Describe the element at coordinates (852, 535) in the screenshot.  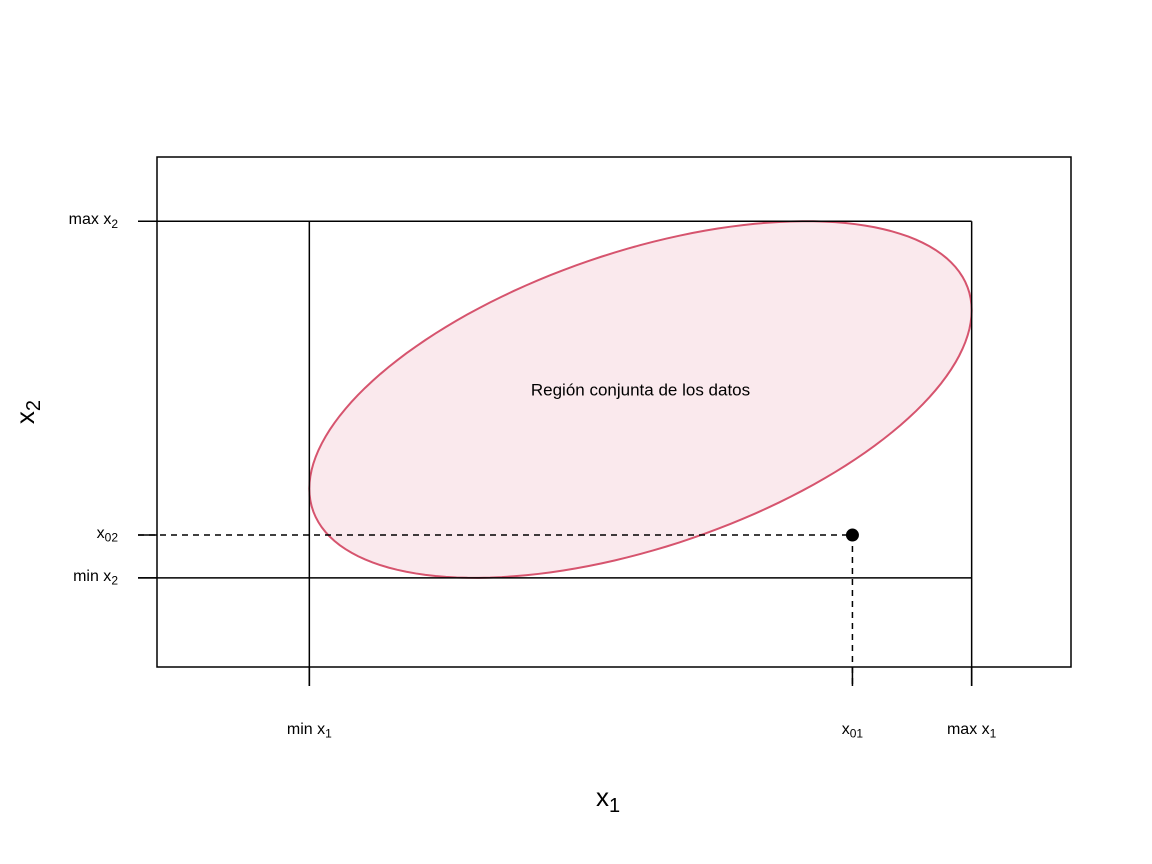
I see `data-point` at that location.